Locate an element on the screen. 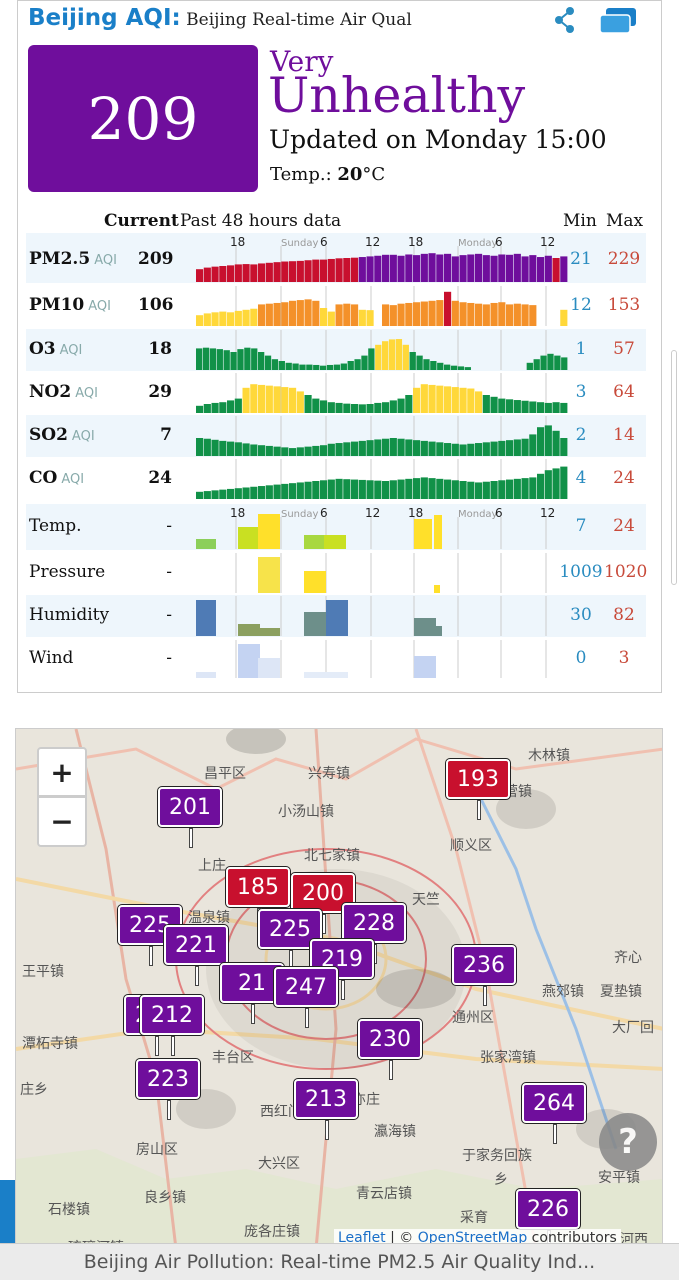 Image resolution: width=679 pixels, height=1280 pixels. aqi-station-marker: 223 is located at coordinates (168, 1089).